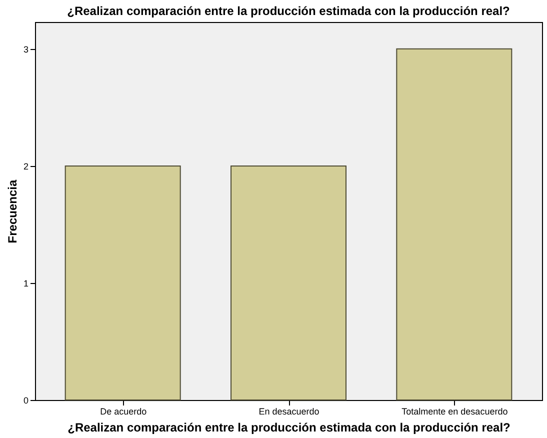 This screenshot has height=438, width=547. I want to click on y-tick-label: 0, so click(25, 401).